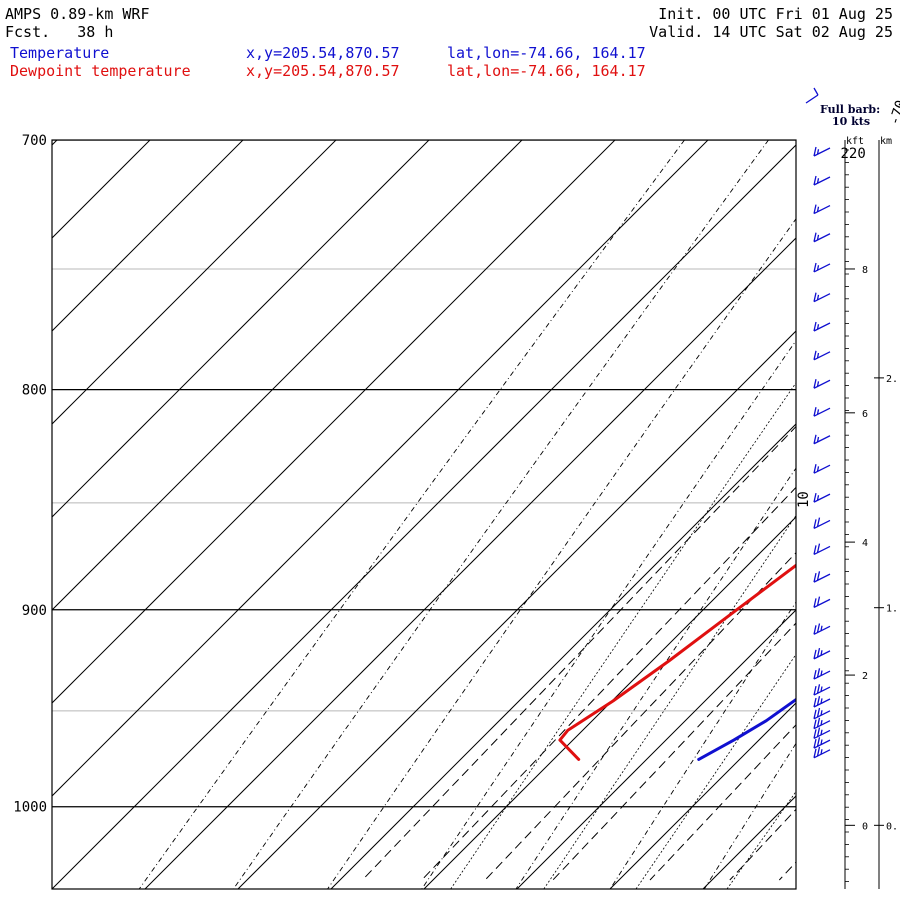  What do you see at coordinates (886, 141) in the screenshot?
I see `height-units-km: km` at bounding box center [886, 141].